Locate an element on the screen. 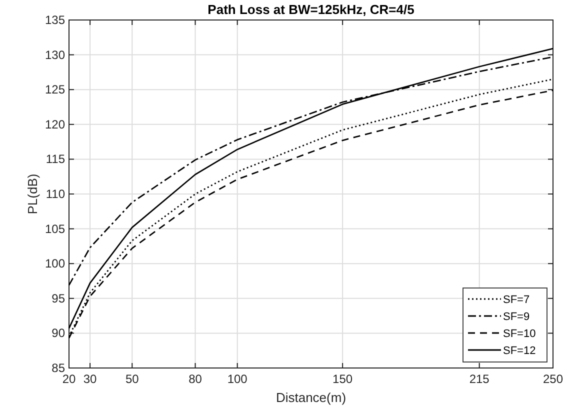  x-axis-title: Distance(m) is located at coordinates (311, 397).